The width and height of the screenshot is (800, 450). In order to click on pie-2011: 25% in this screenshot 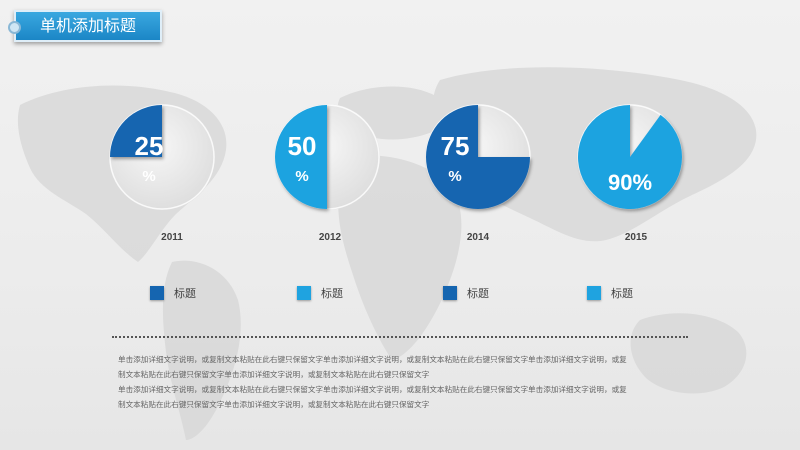, I will do `click(162, 157)`.